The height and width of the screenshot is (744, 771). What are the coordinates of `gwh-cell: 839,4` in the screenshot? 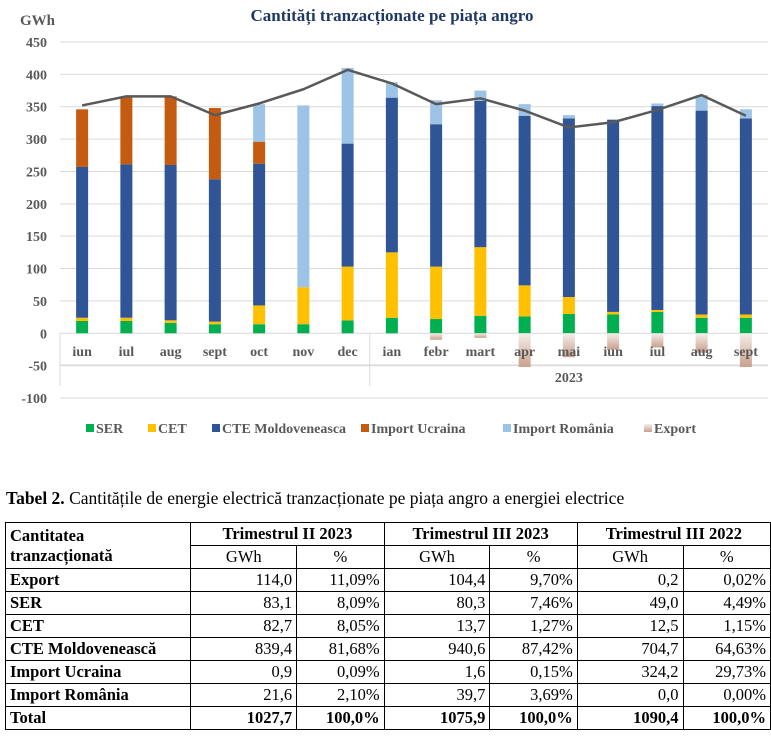 It's located at (244, 649).